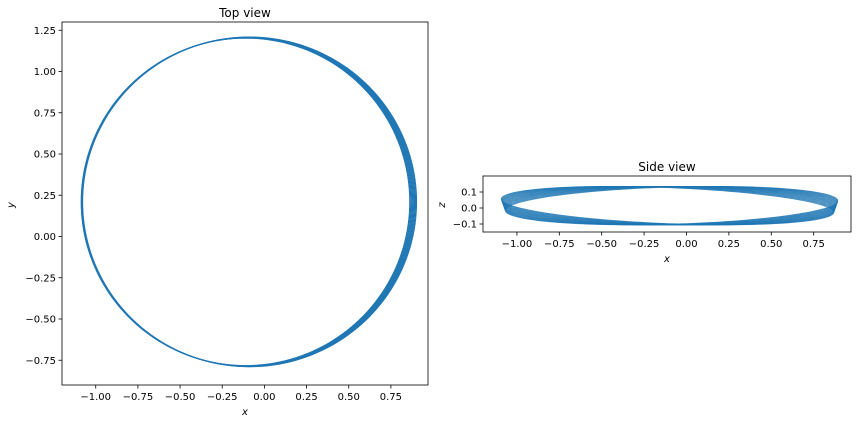 This screenshot has height=423, width=856. I want to click on y-tick-label: −0.25, so click(40, 278).